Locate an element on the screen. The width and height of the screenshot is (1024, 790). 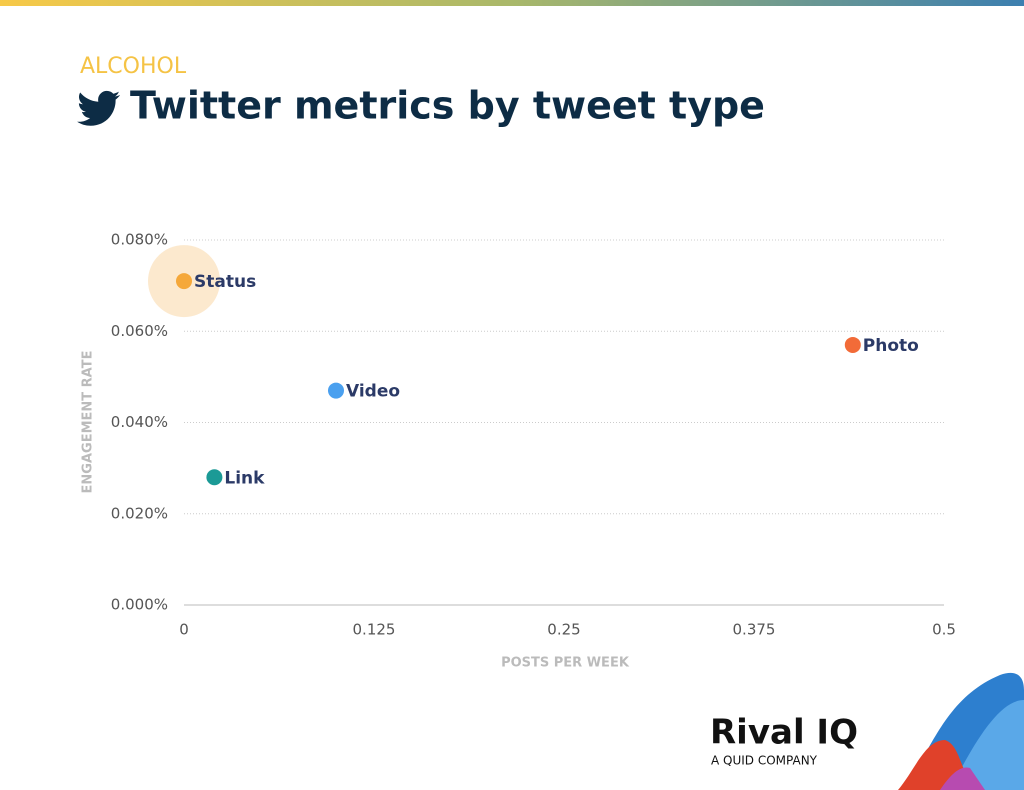
x-tick-label: 0 is located at coordinates (184, 630).